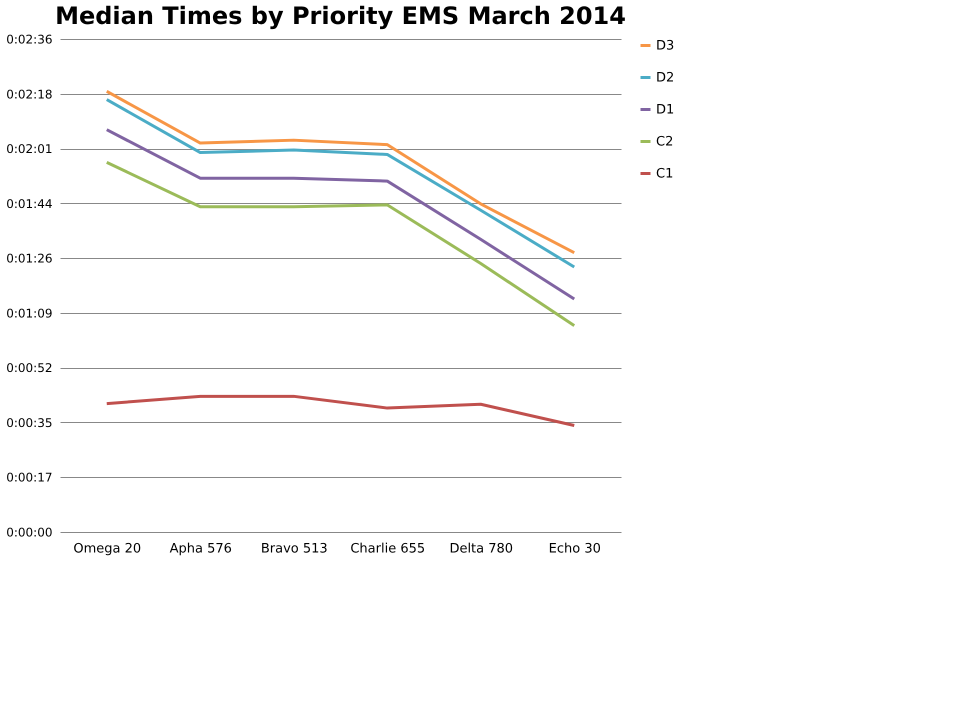  What do you see at coordinates (29, 477) in the screenshot?
I see `y-tick-label: 0:00:17` at bounding box center [29, 477].